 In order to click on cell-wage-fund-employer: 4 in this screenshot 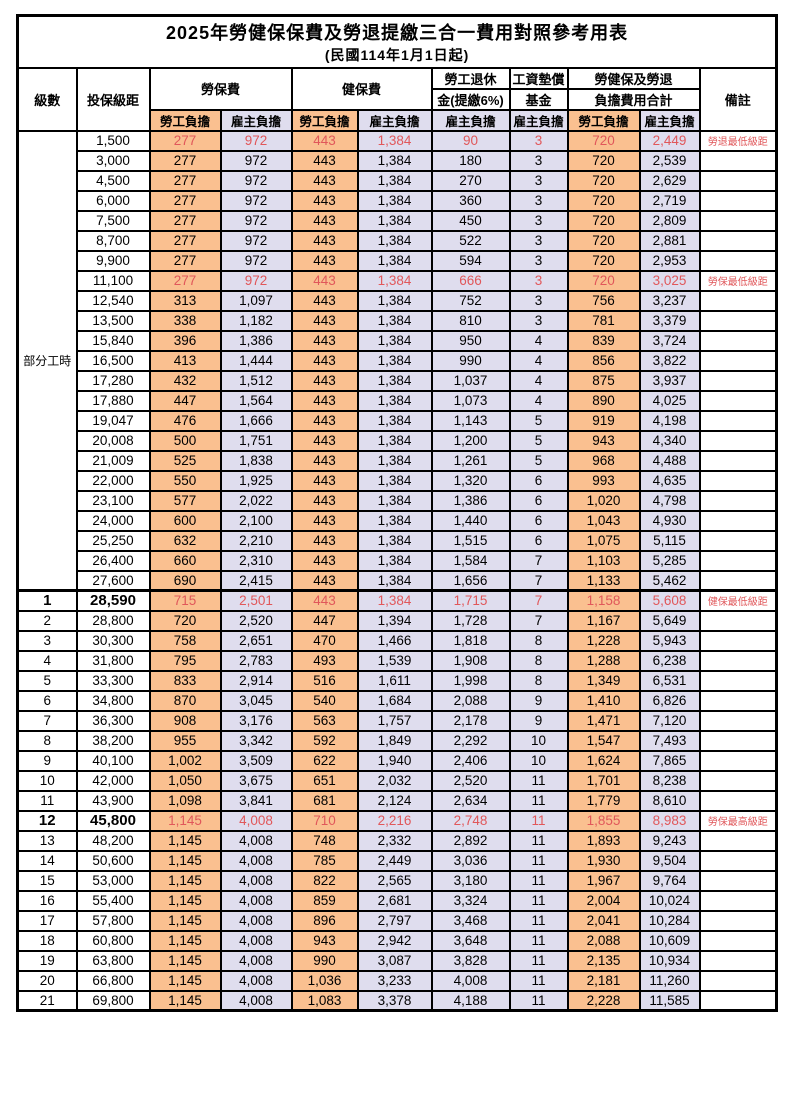, I will do `click(538, 380)`.